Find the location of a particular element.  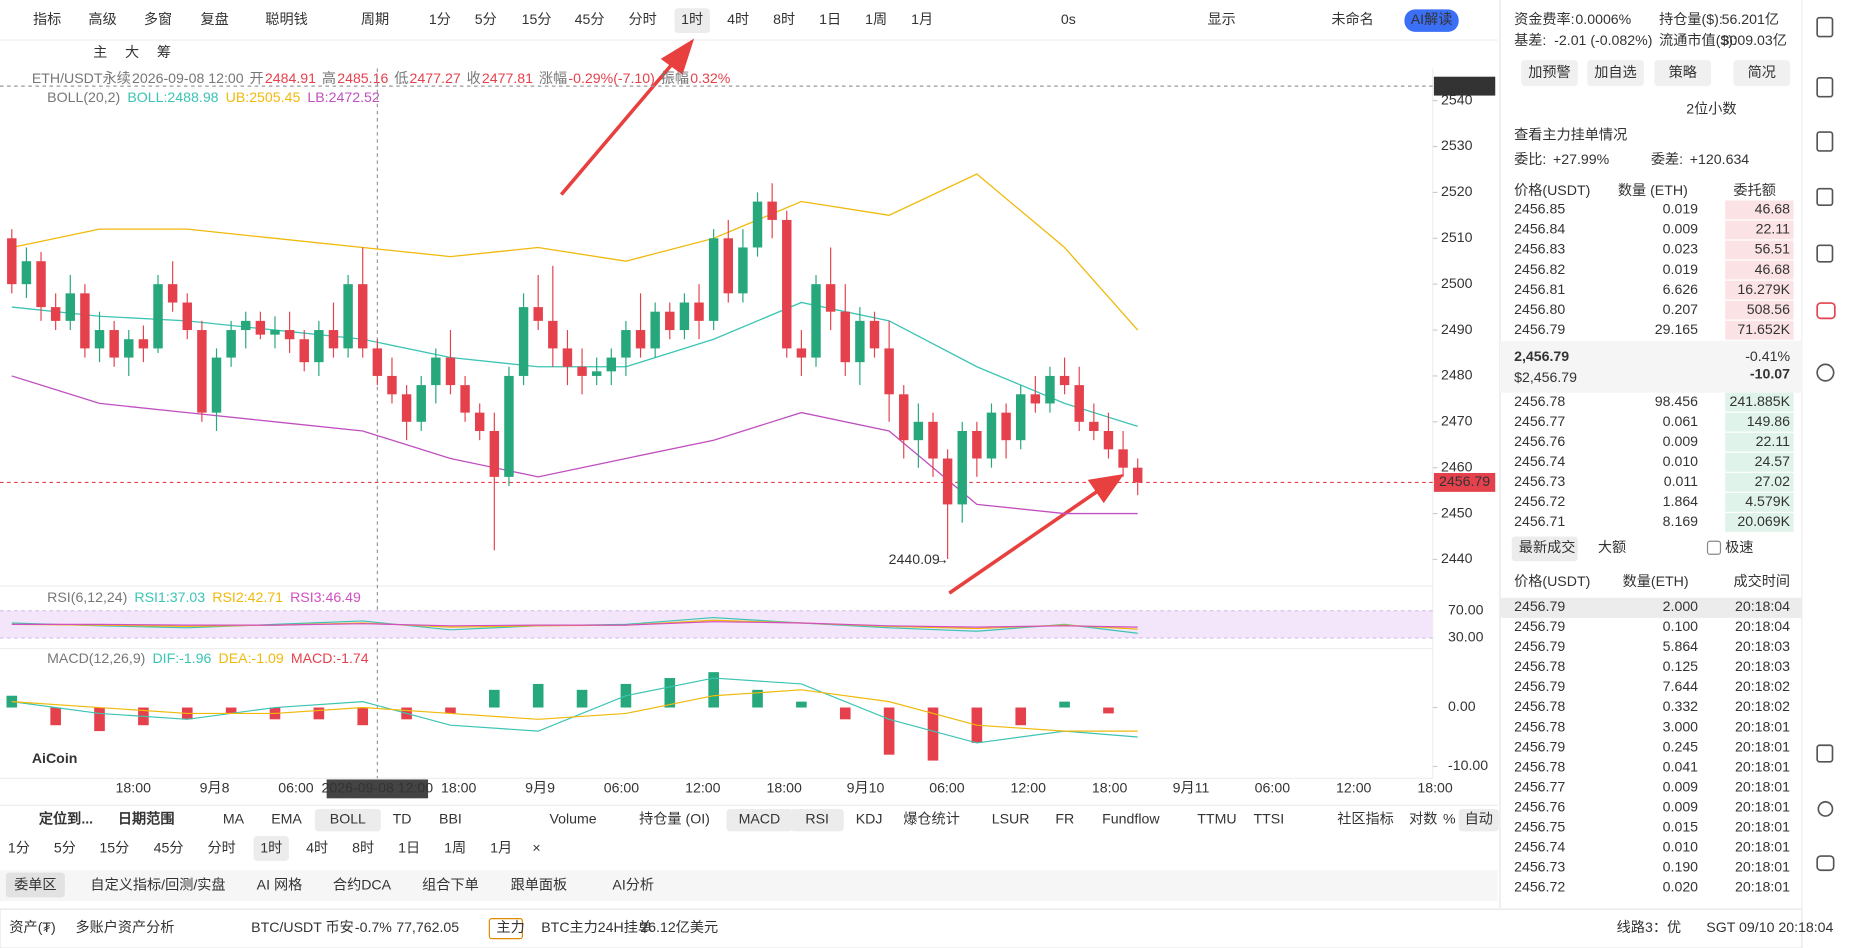

period-item: 1日 is located at coordinates (409, 848).